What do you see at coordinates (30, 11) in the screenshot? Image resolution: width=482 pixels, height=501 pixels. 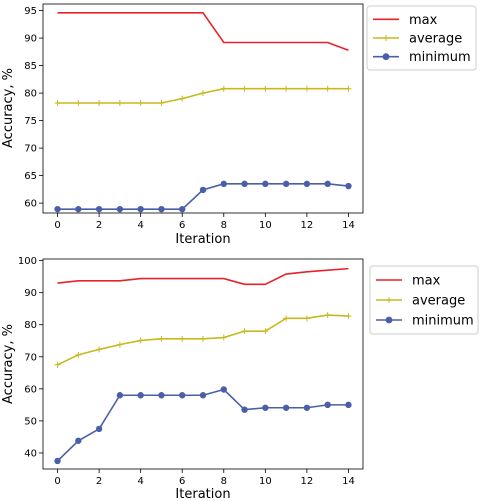 I see `y-tick-label: 95` at bounding box center [30, 11].